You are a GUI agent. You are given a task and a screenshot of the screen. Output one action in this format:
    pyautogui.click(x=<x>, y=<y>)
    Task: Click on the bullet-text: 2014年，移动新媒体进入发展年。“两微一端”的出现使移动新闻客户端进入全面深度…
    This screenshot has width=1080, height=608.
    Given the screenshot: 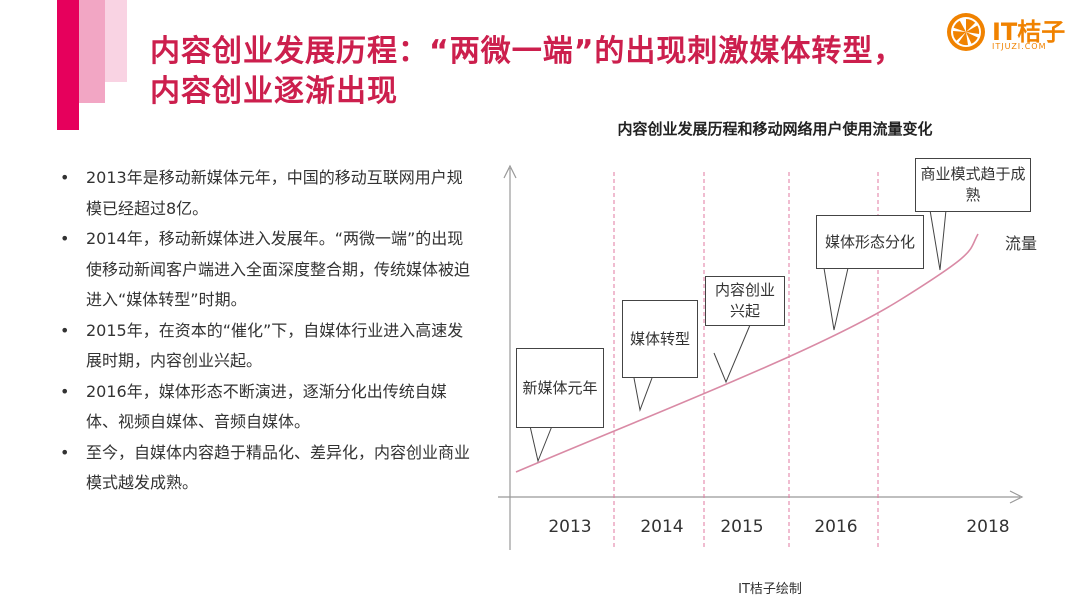 What is the action you would take?
    pyautogui.click(x=278, y=269)
    